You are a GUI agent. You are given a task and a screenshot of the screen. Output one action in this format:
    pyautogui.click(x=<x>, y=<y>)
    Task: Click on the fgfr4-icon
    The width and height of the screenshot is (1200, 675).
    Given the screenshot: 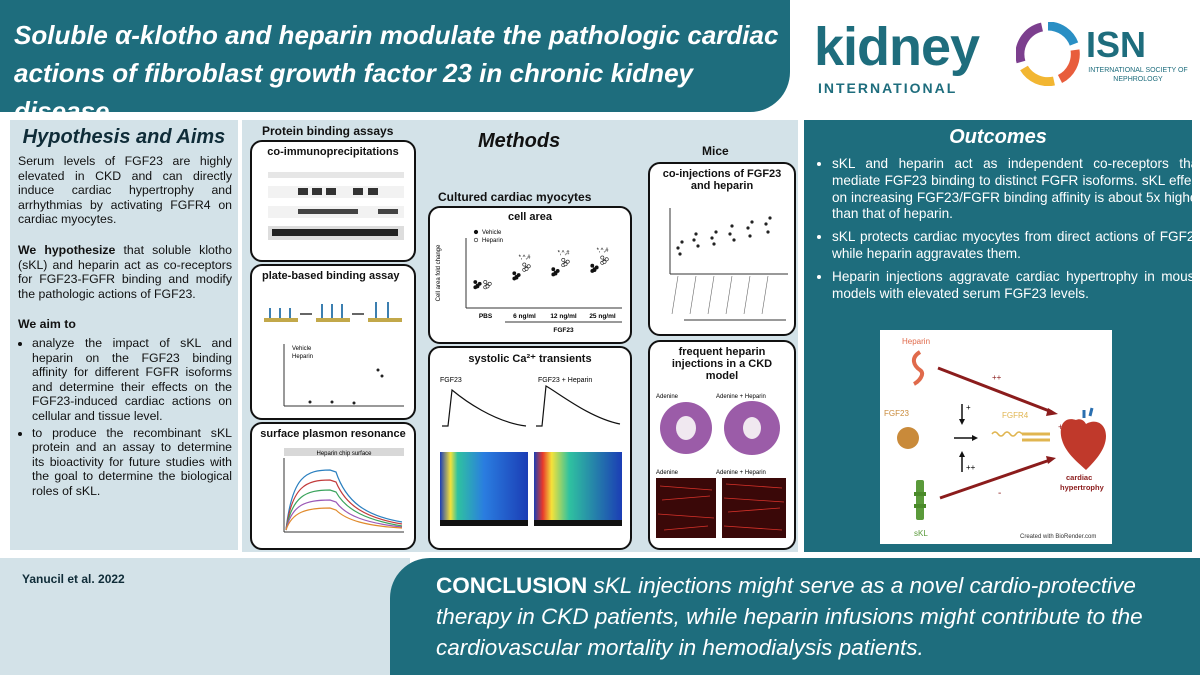 What is the action you would take?
    pyautogui.click(x=1007, y=434)
    